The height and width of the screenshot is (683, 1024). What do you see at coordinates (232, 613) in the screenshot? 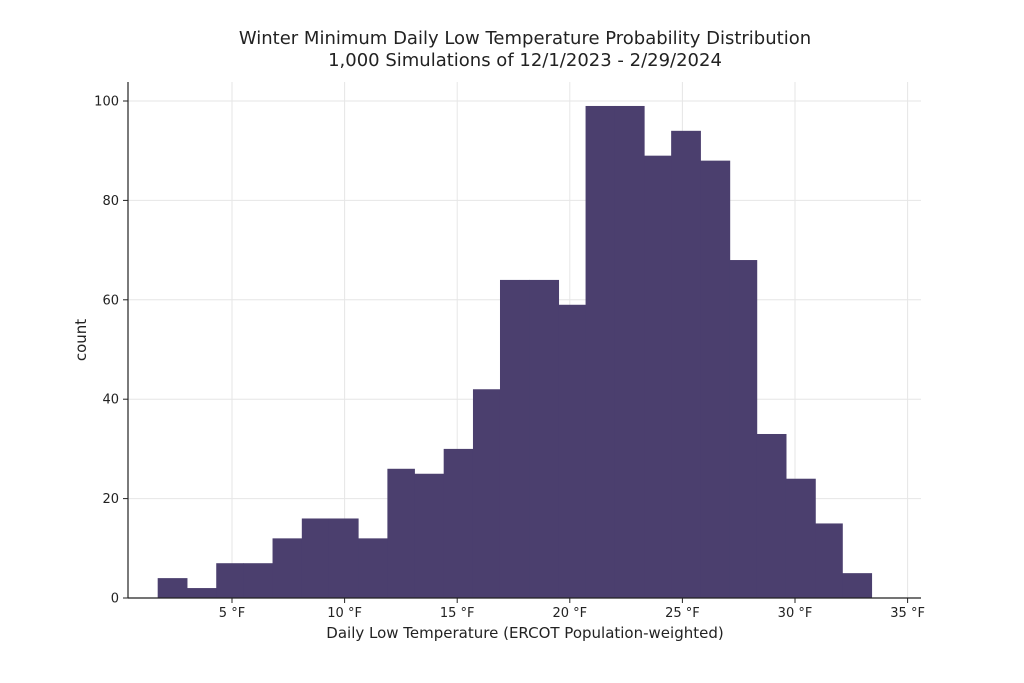
I see `x-tick-label: 5 °F` at bounding box center [232, 613].